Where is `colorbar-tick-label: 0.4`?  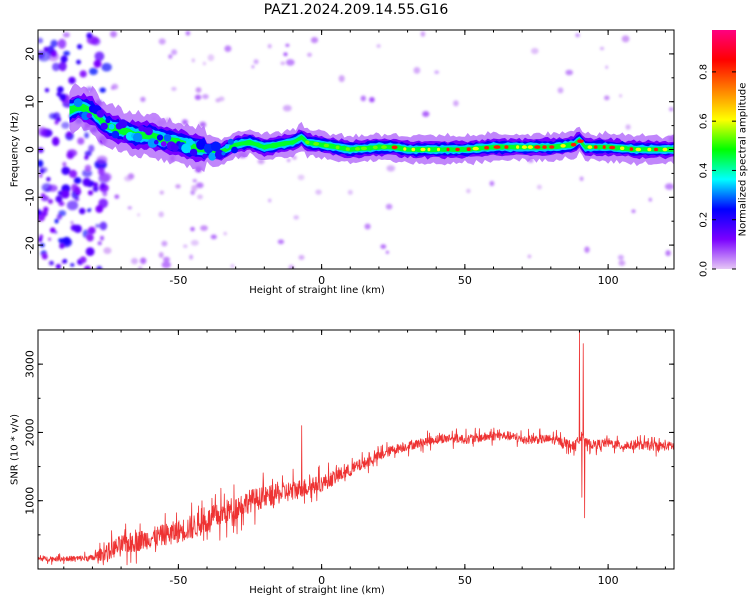
colorbar-tick-label: 0.4 is located at coordinates (704, 170).